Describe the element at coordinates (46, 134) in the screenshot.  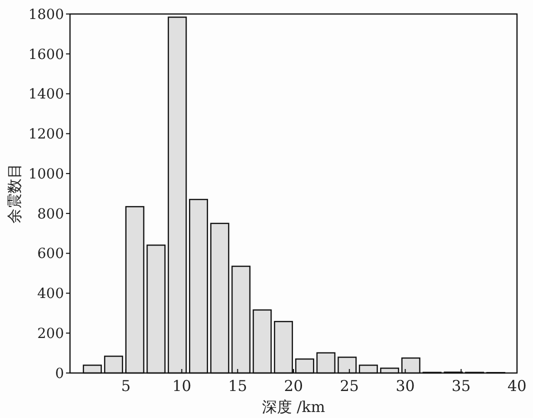
I see `y-tick-label: 1200` at that location.